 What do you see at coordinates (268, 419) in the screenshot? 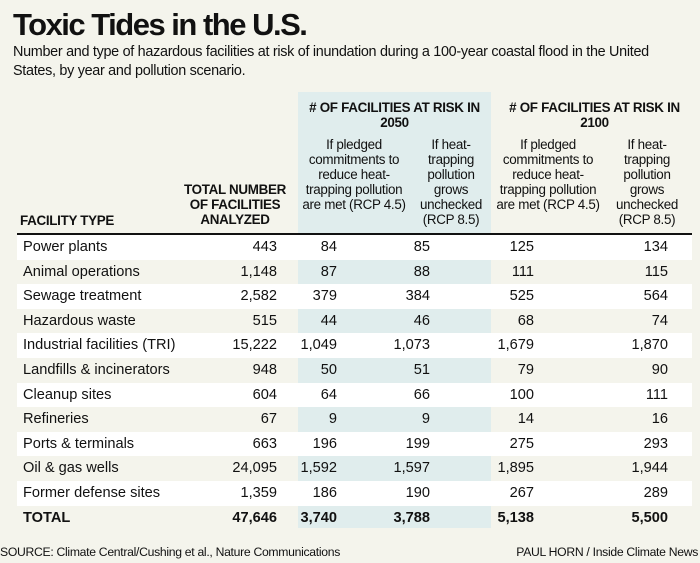
I see `cell-total: 67` at bounding box center [268, 419].